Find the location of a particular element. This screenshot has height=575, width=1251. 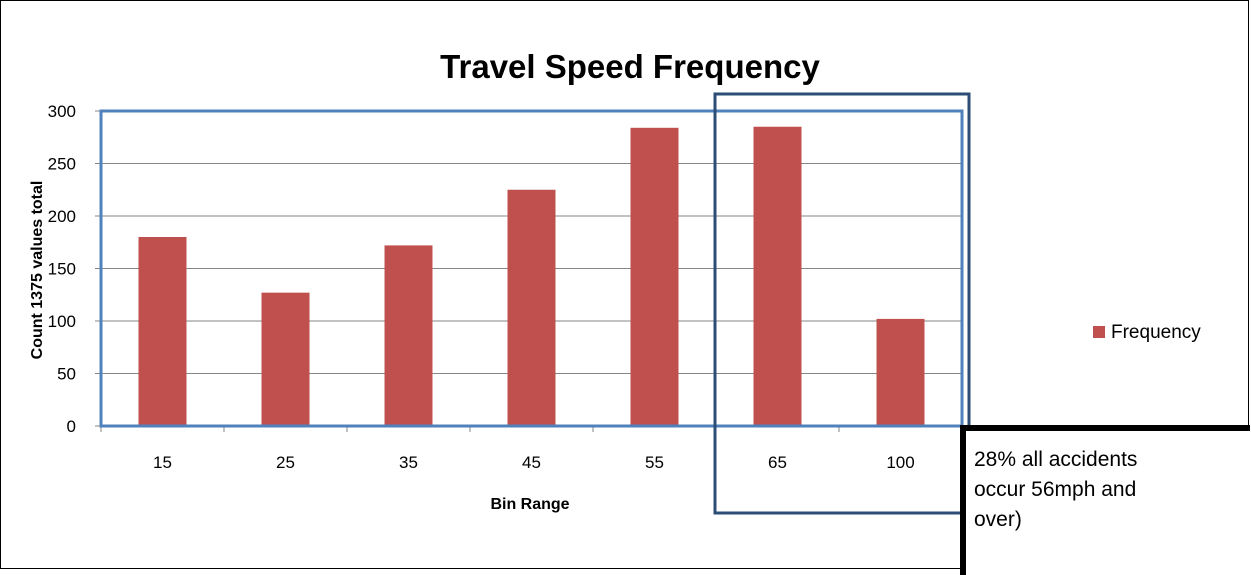

legend-label: Frequency is located at coordinates (1156, 332).